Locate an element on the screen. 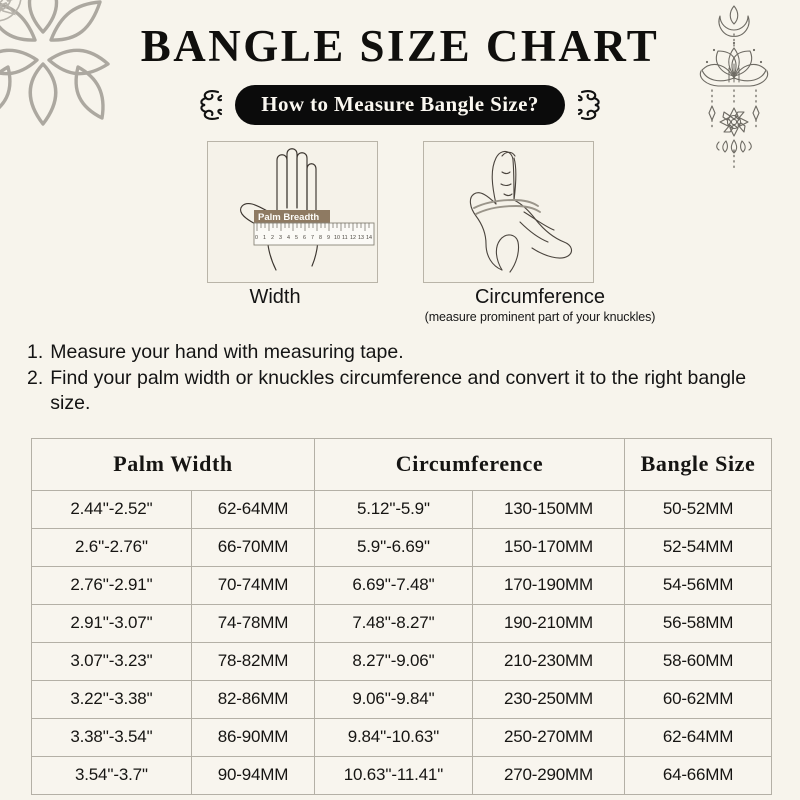 The height and width of the screenshot is (800, 800). cell-circ-inch: 9.84''-10.63'' is located at coordinates (393, 737).